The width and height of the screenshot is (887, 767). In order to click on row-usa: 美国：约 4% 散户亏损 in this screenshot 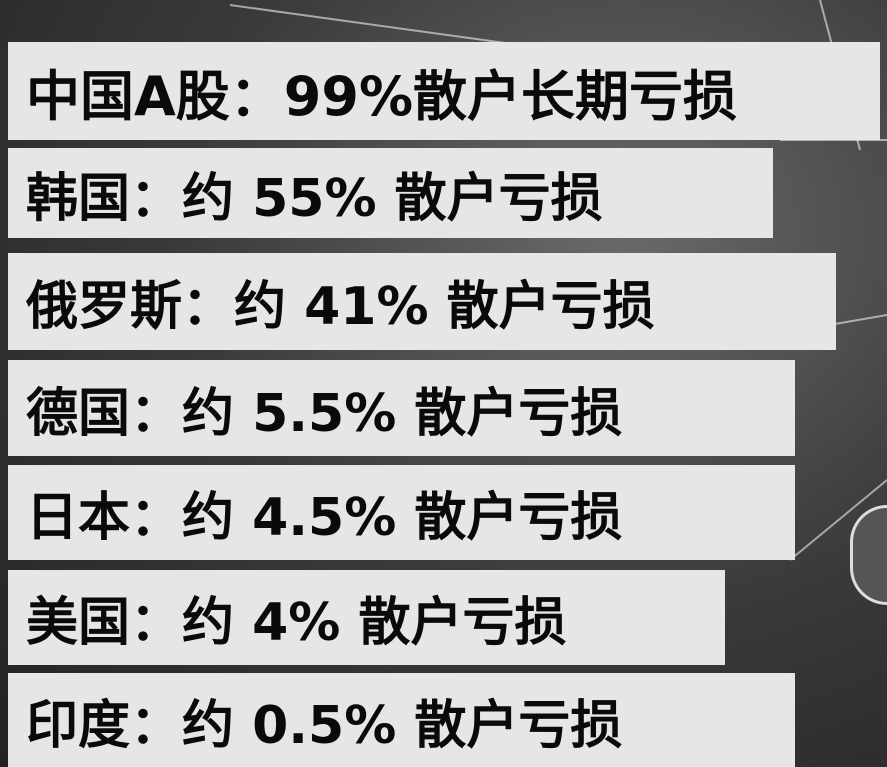, I will do `click(366, 617)`.